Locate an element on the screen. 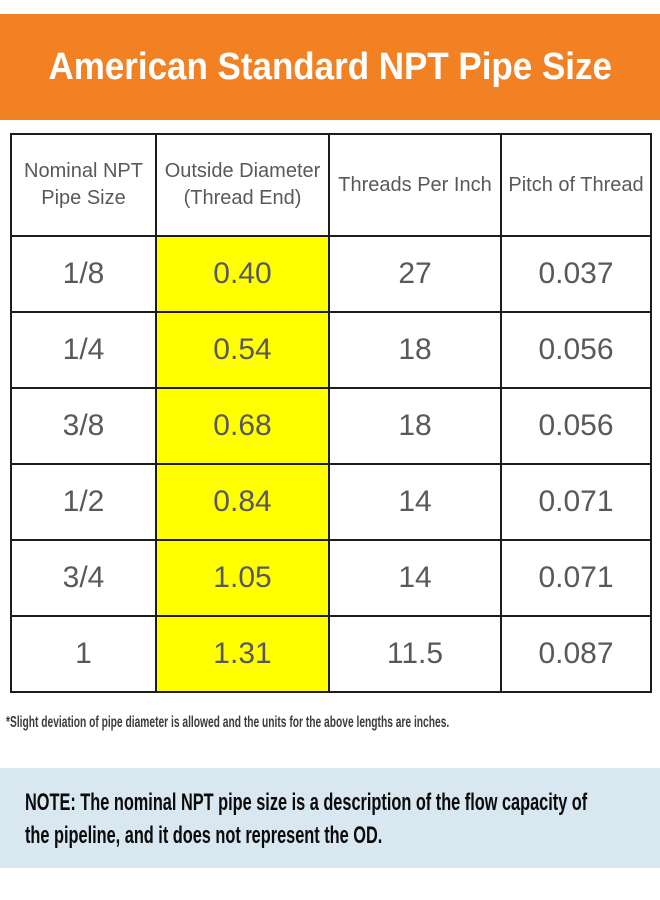 The width and height of the screenshot is (660, 900). table-row: 1/8 0.40 27 0.037 is located at coordinates (331, 274).